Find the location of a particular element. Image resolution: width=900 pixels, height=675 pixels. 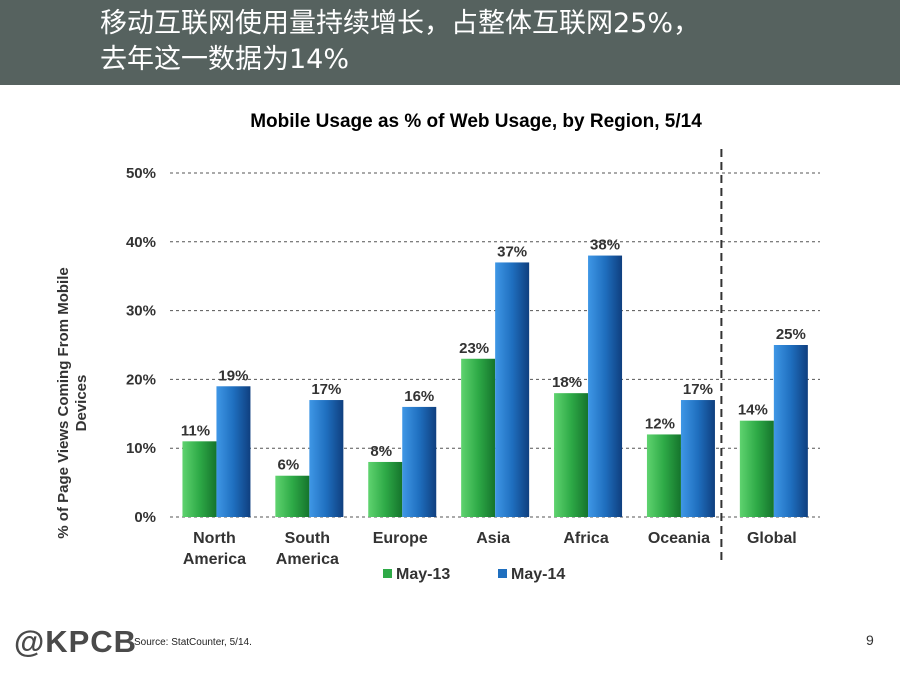

legend-label-may-13: May-13 is located at coordinates (423, 574).